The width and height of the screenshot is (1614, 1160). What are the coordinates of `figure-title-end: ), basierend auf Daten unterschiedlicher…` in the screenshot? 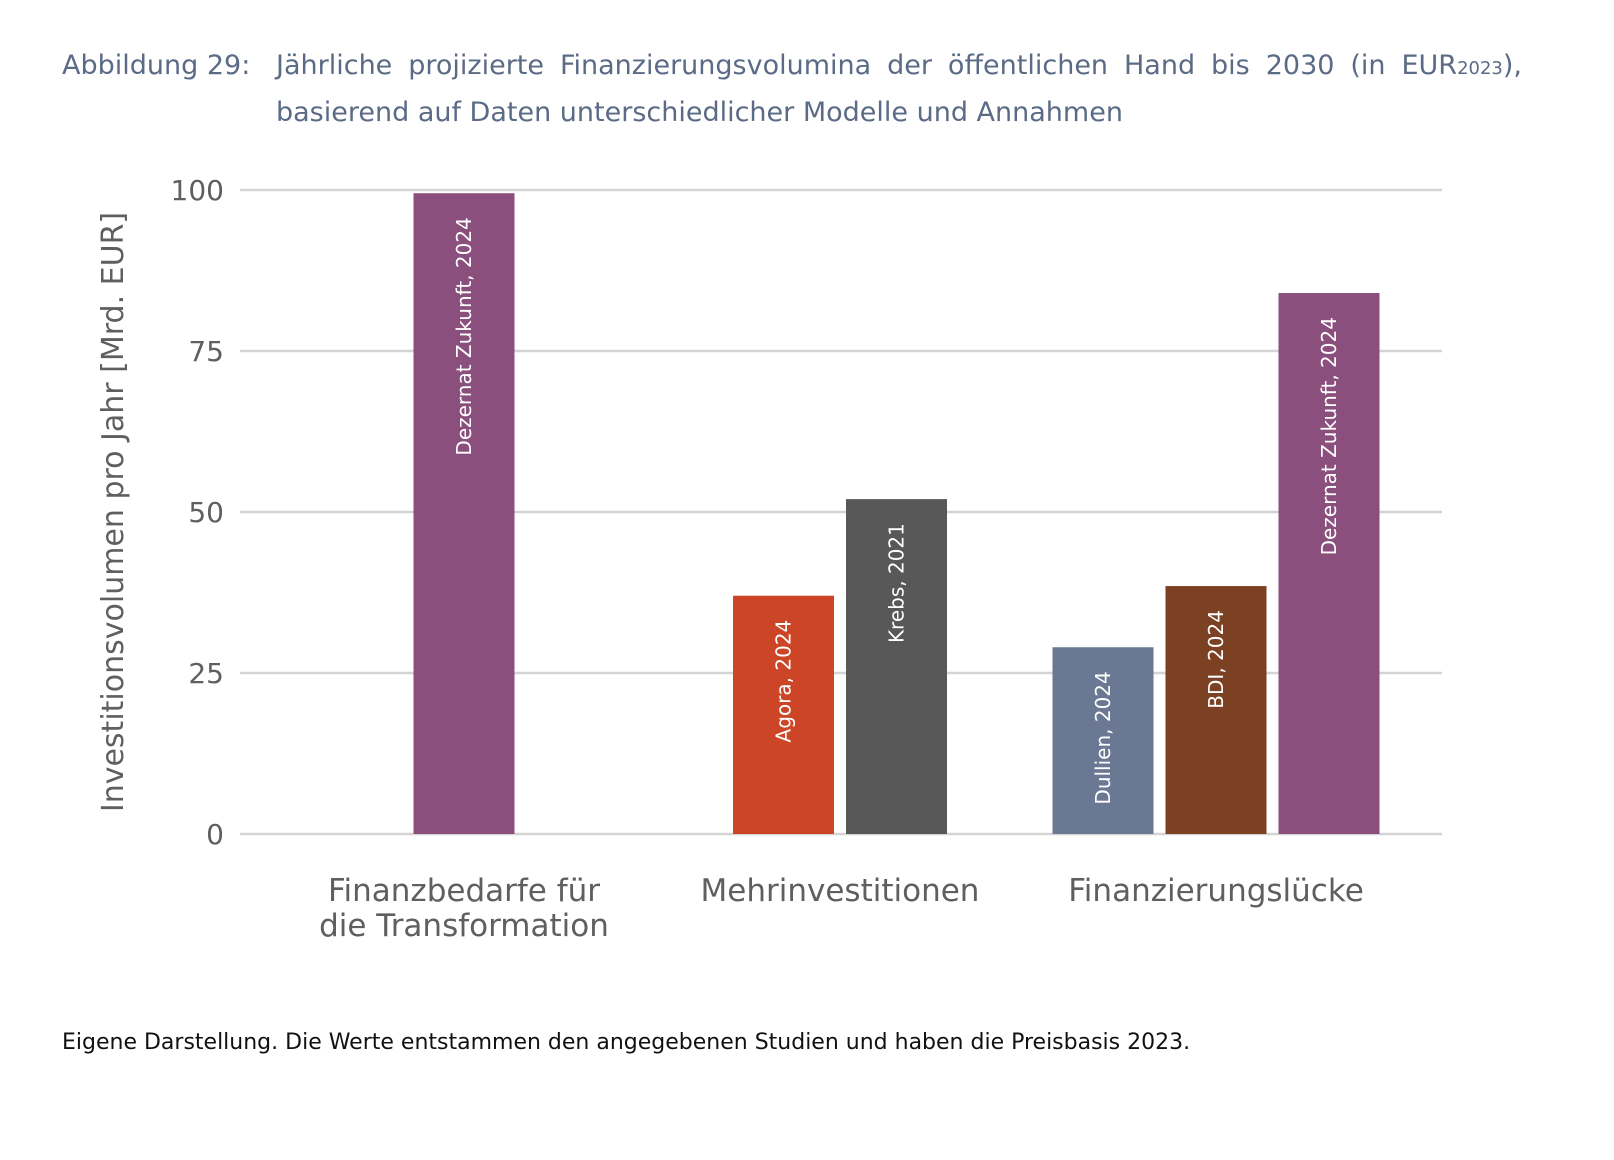 It's located at (899, 89).